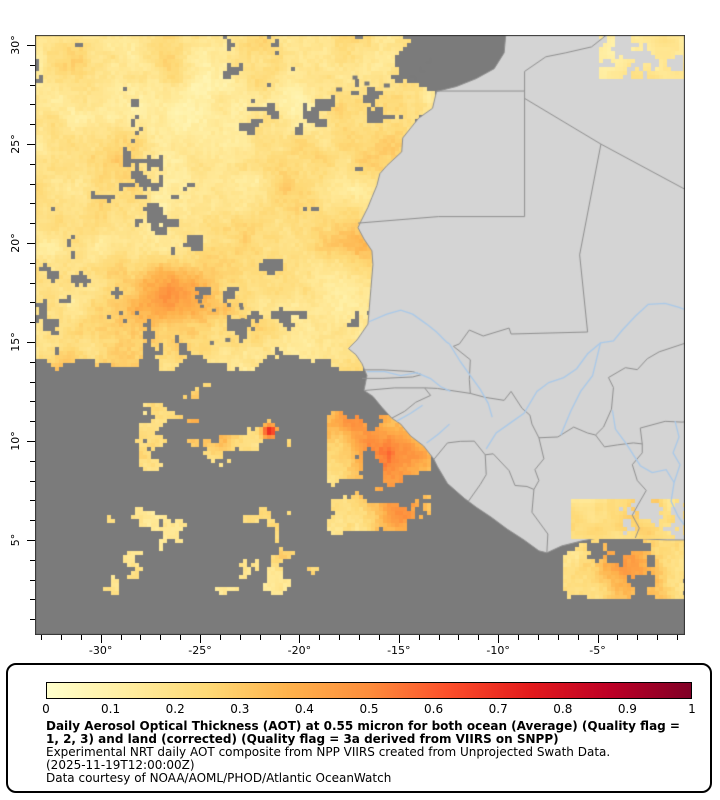  What do you see at coordinates (299, 650) in the screenshot?
I see `lon-axis-label: -20°` at bounding box center [299, 650].